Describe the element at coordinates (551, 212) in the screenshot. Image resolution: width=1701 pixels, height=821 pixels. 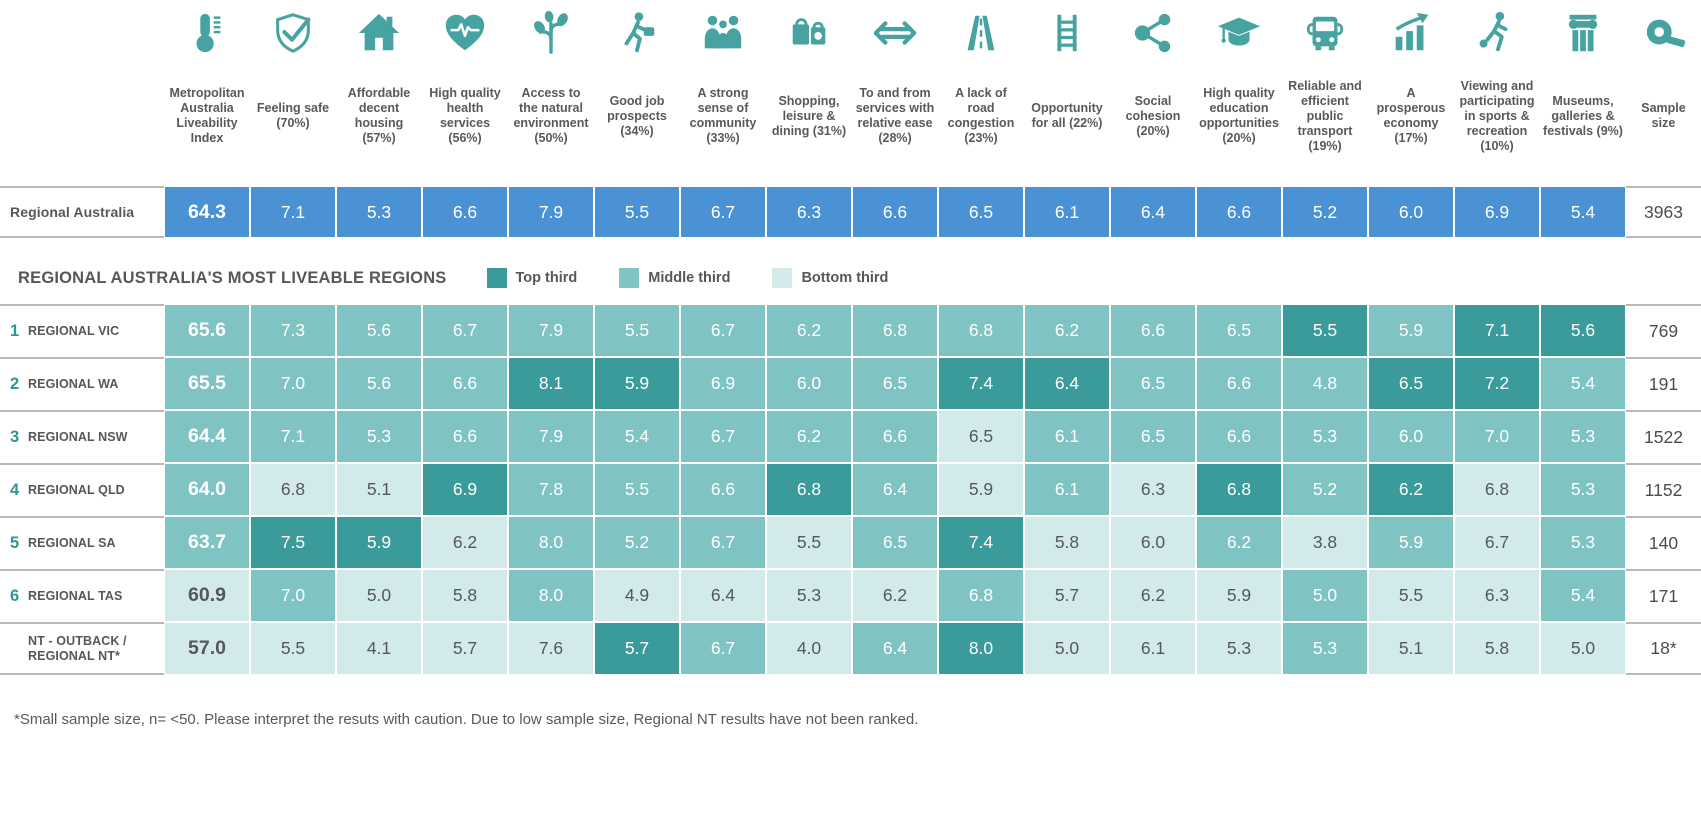
I see `national-cell: 7.9` at that location.